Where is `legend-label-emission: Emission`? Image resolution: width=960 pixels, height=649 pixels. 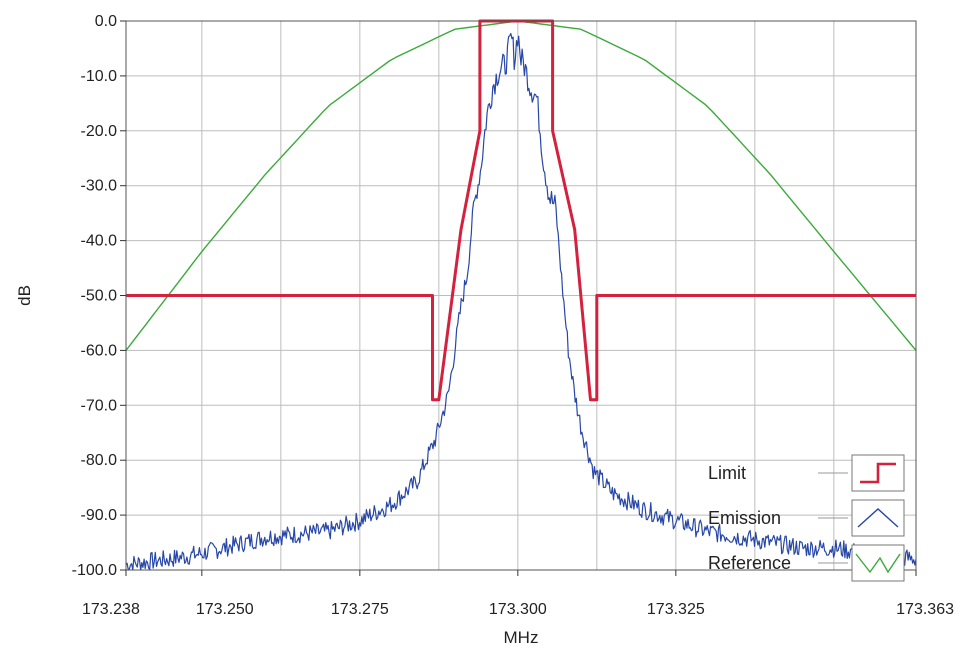 legend-label-emission: Emission is located at coordinates (744, 518).